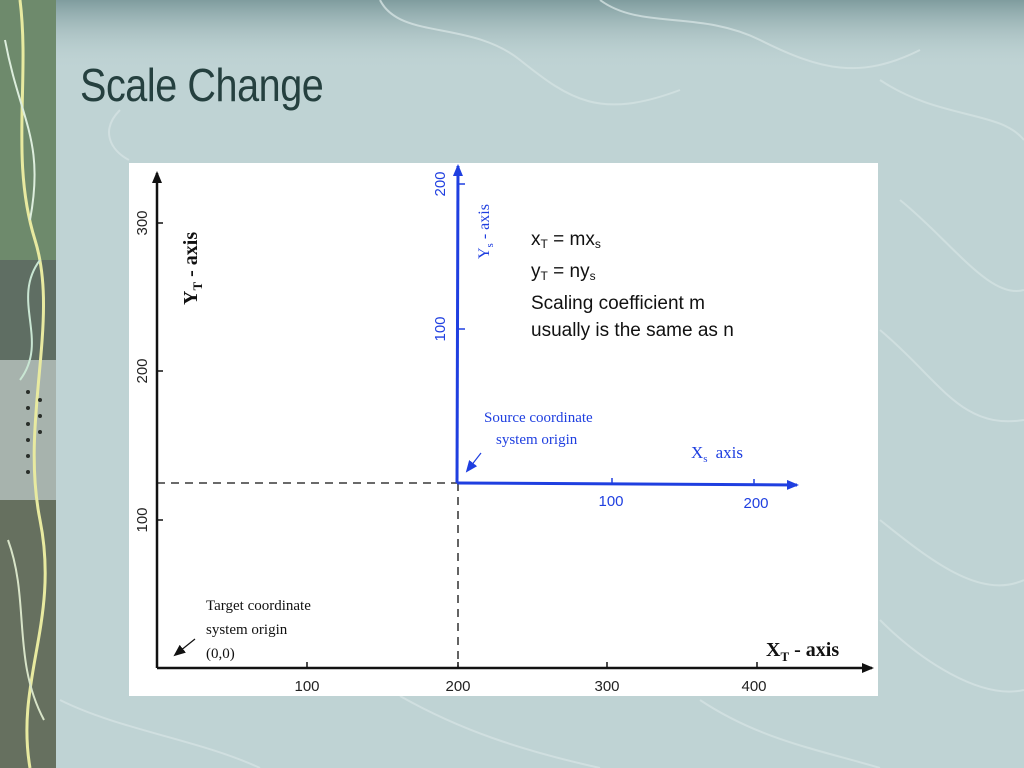 This screenshot has height=768, width=1024. I want to click on equation-x: xT = mxs, so click(566, 240).